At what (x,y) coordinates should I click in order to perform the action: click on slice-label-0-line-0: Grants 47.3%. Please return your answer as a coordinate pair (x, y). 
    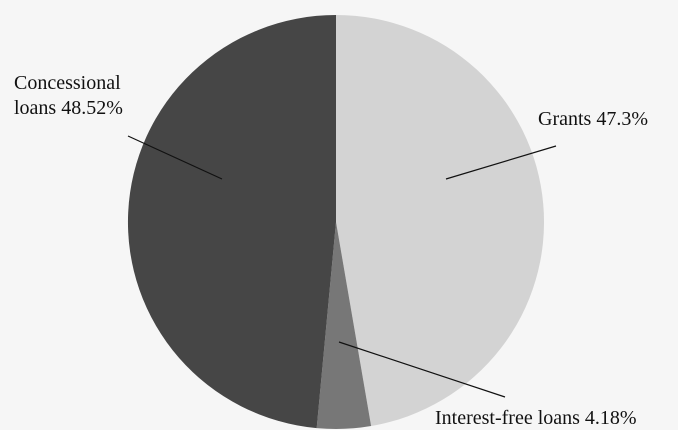
    Looking at the image, I should click on (593, 119).